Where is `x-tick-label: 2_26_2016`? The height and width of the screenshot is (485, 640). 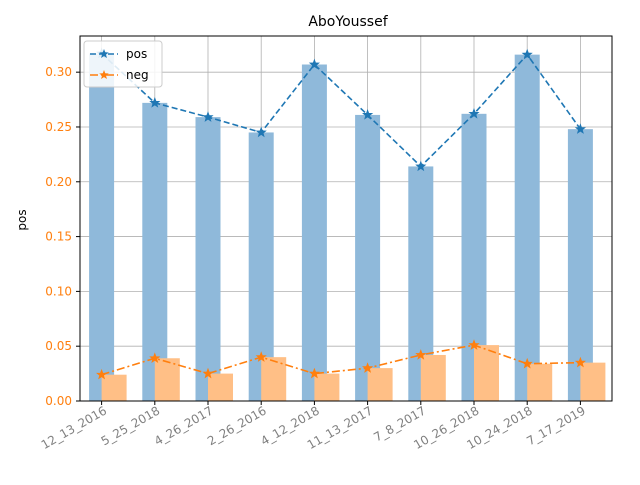 x-tick-label: 2_26_2016 is located at coordinates (237, 425).